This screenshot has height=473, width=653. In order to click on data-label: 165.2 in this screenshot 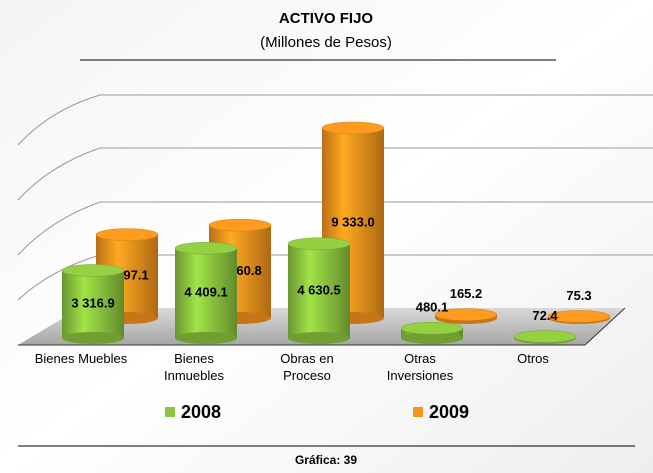, I will do `click(466, 293)`.